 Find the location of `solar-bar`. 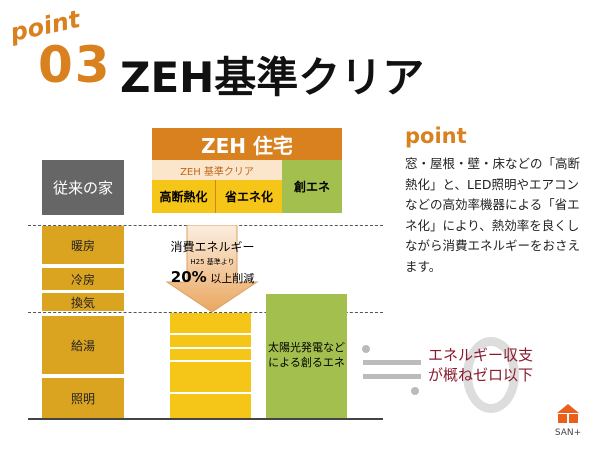

solar-bar is located at coordinates (306, 356).